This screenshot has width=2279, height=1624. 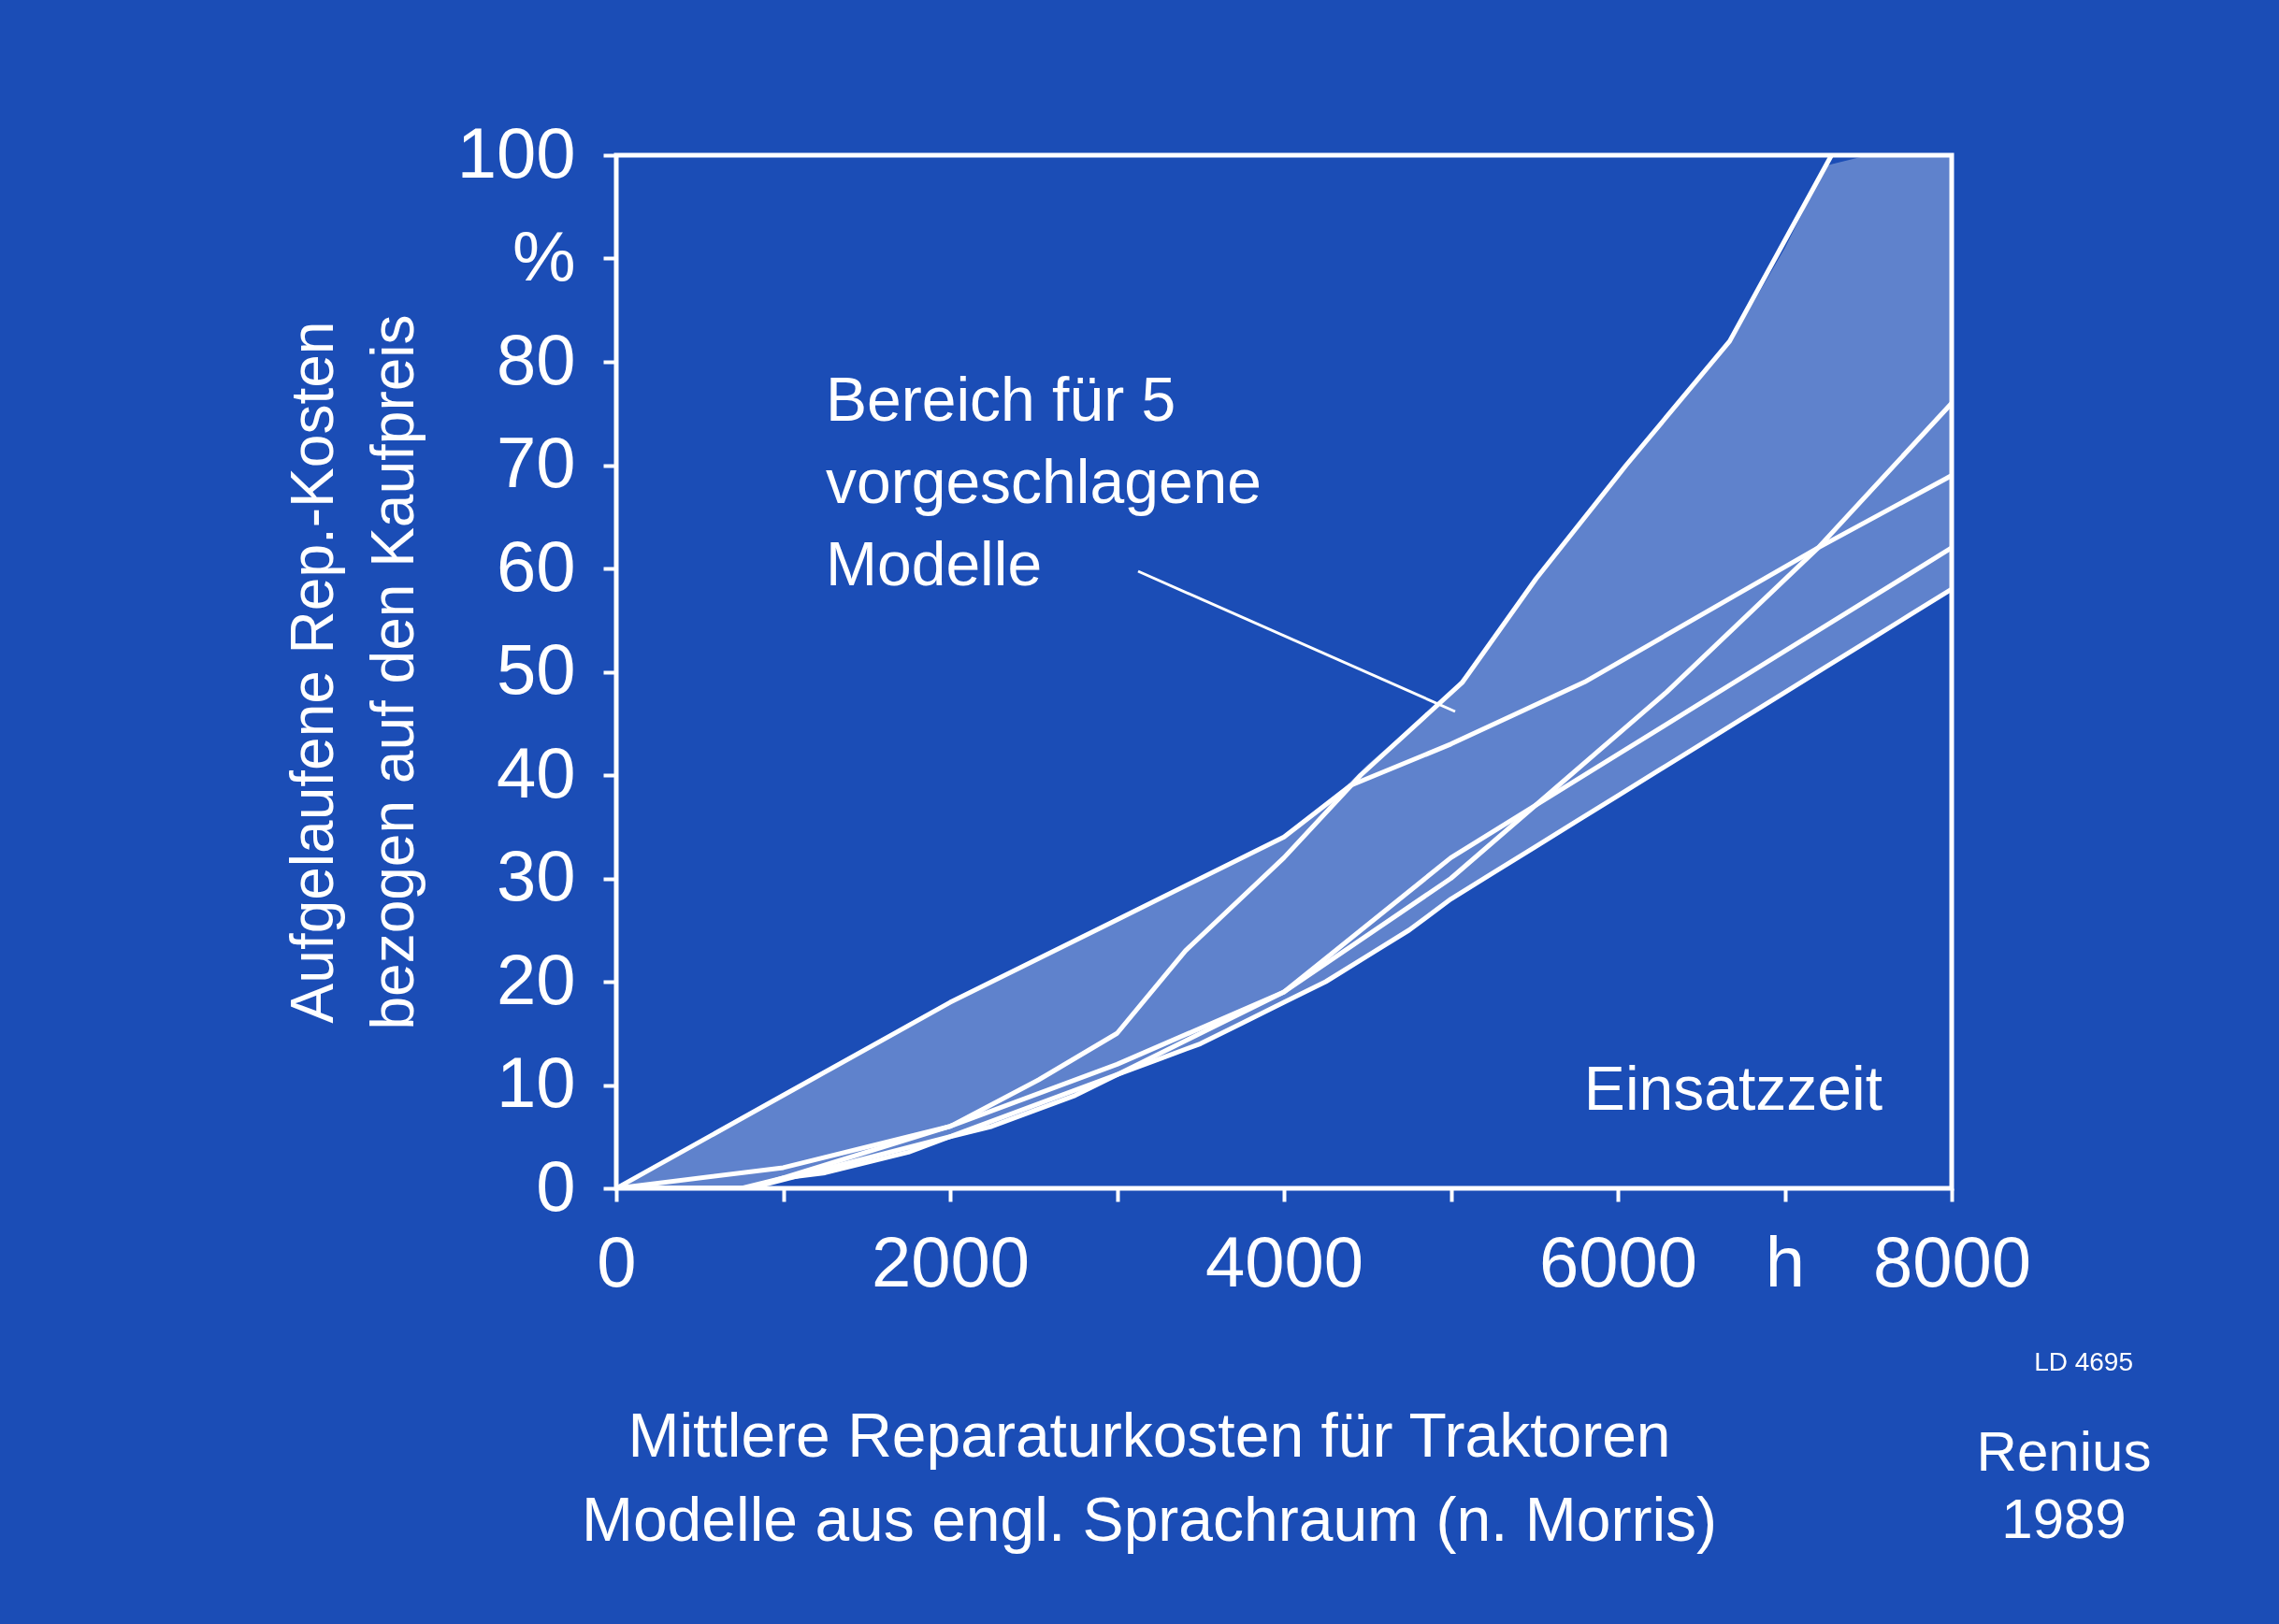 I want to click on text: Mittlere Reparaturkosten für Traktoren, so click(x=1149, y=1435).